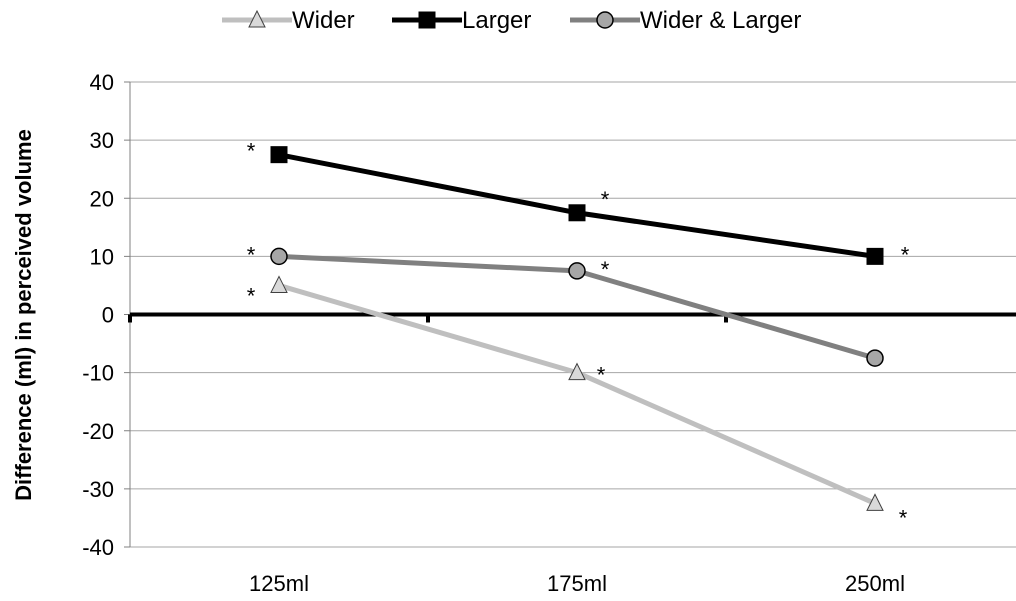 The image size is (1016, 601). What do you see at coordinates (102, 198) in the screenshot?
I see `y-tick-label: 20` at bounding box center [102, 198].